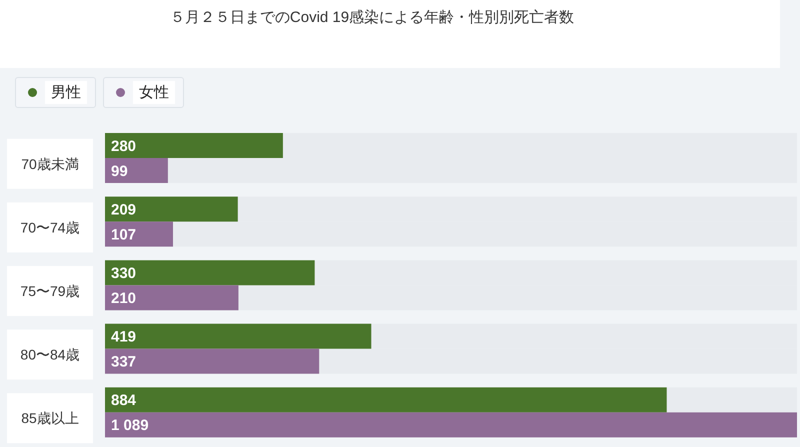 This screenshot has height=447, width=800. Describe the element at coordinates (130, 425) in the screenshot. I see `data-label: 1 089` at that location.